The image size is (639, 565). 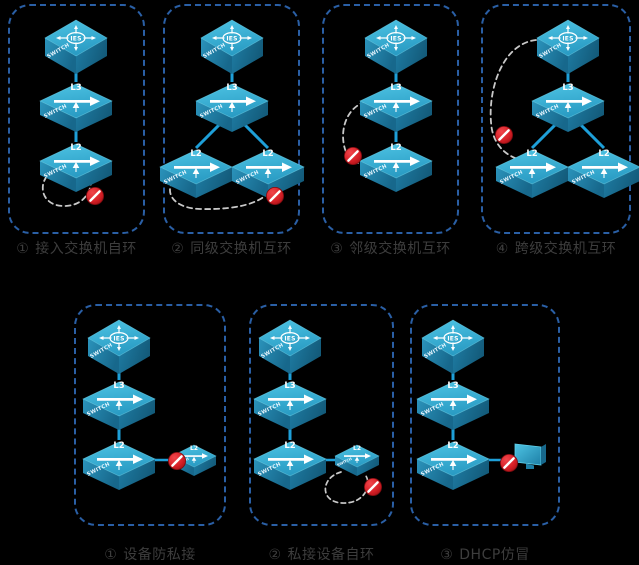 I want to click on panel-5-topology: L3 L2 L2, so click(x=149, y=405).